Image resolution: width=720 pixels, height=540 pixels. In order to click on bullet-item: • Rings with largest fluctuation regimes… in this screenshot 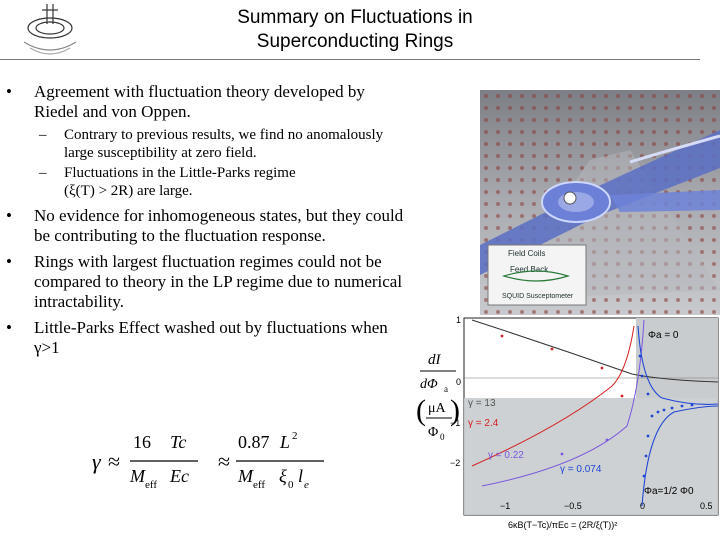, I will do `click(208, 282)`.